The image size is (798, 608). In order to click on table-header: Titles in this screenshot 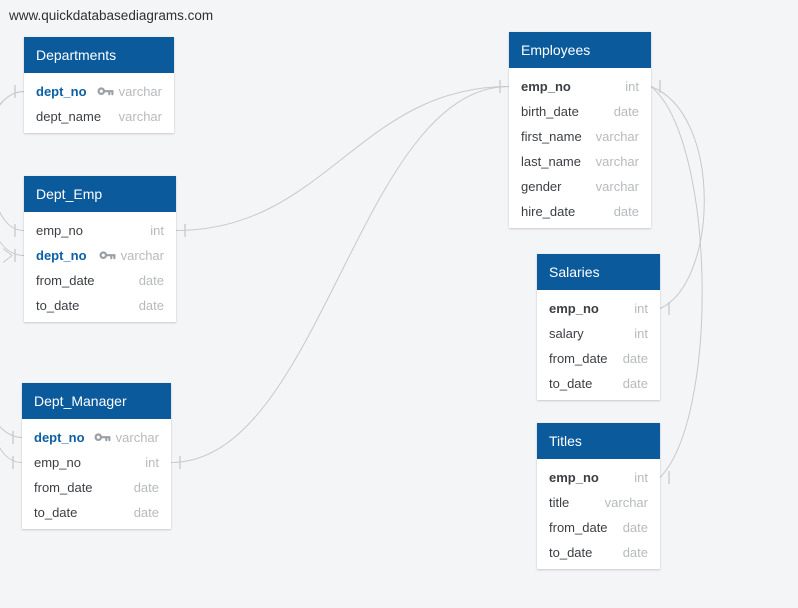, I will do `click(598, 441)`.